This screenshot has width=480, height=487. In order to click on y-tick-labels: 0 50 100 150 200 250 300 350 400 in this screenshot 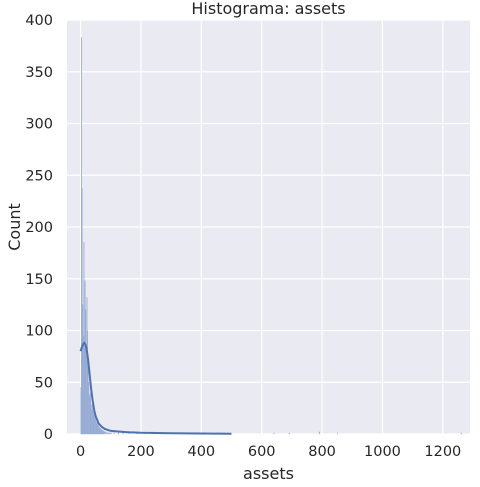, I will do `click(39, 228)`.